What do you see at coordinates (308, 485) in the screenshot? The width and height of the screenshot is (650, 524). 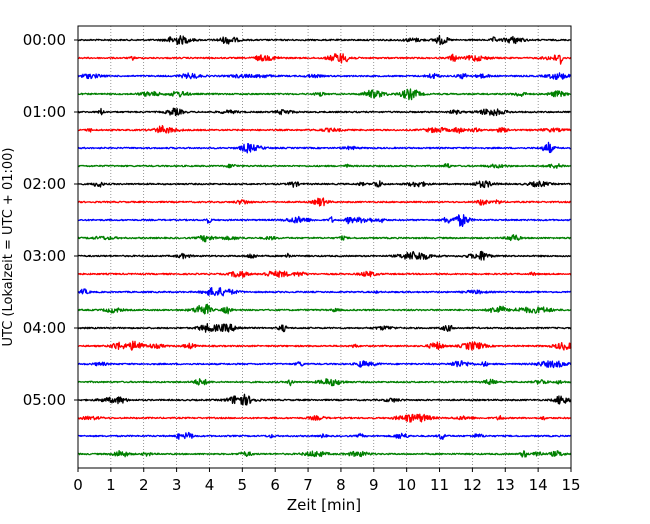 I see `x-tick-label: 7` at bounding box center [308, 485].